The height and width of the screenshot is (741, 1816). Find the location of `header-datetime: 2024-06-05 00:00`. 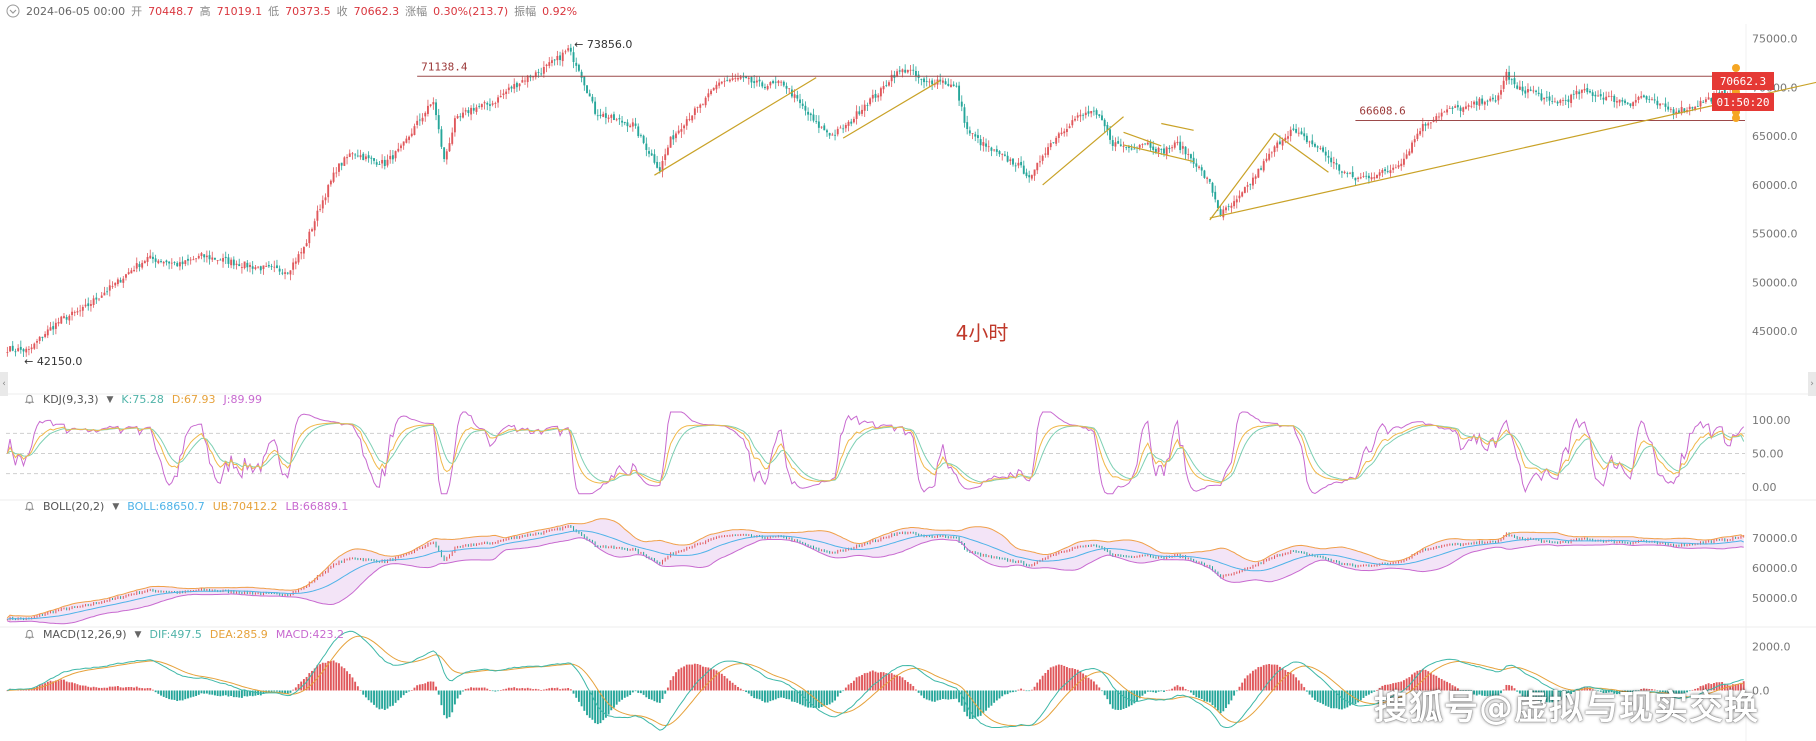

header-datetime: 2024-06-05 00:00 is located at coordinates (76, 11).